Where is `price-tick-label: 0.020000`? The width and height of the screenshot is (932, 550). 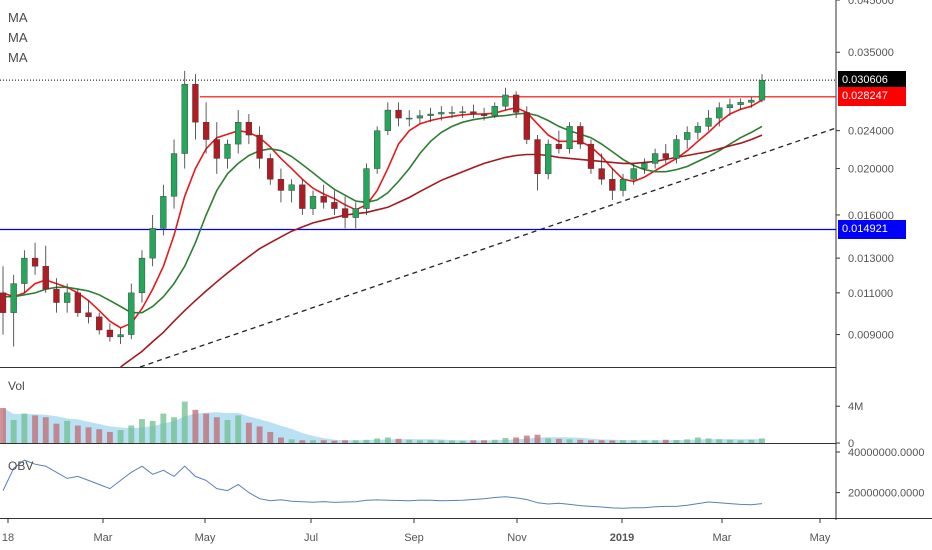
price-tick-label: 0.020000 is located at coordinates (871, 170).